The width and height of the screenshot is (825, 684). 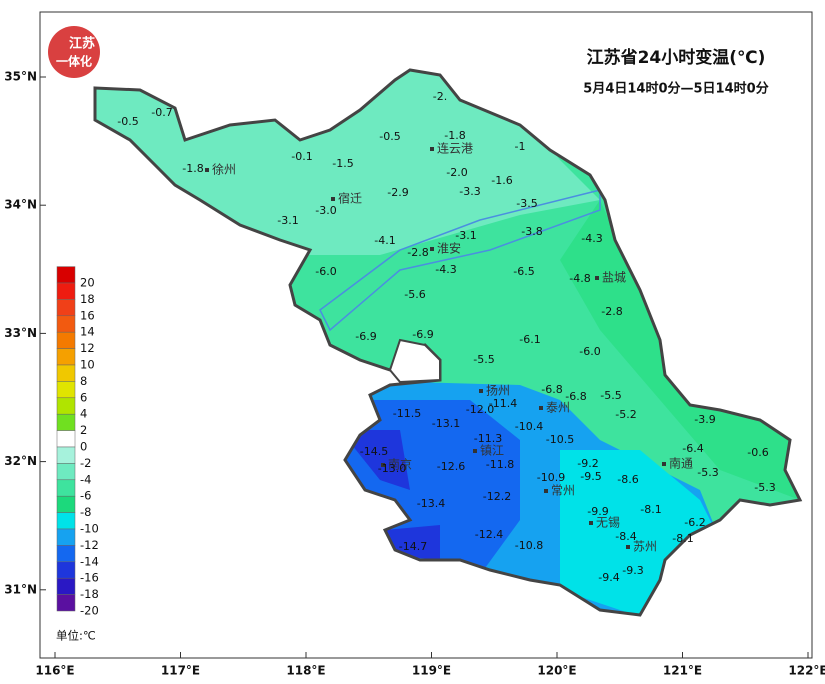 What do you see at coordinates (579, 278) in the screenshot?
I see `station-value: -4.8` at bounding box center [579, 278].